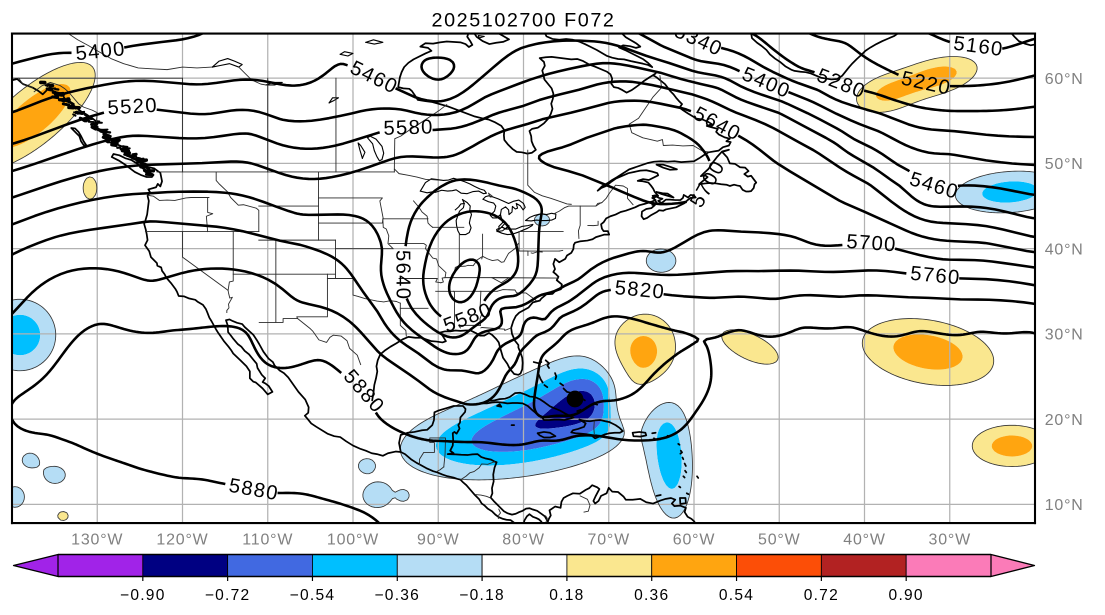 The width and height of the screenshot is (1105, 615). I want to click on svg-text: 60°W, so click(694, 539).